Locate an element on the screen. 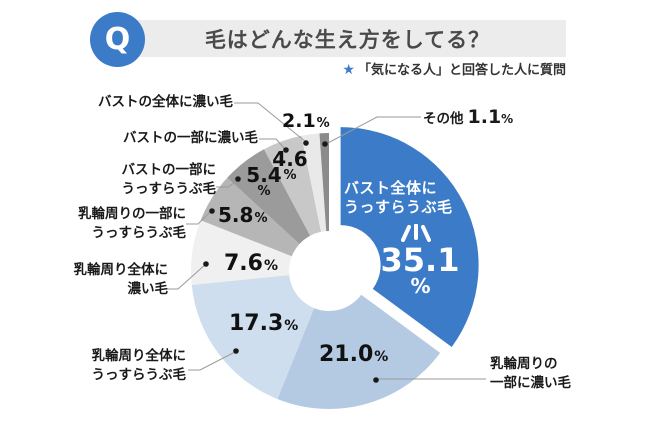 The image size is (650, 434). title-bar: 毛はどんな生え方をしてる？ is located at coordinates (347, 38).